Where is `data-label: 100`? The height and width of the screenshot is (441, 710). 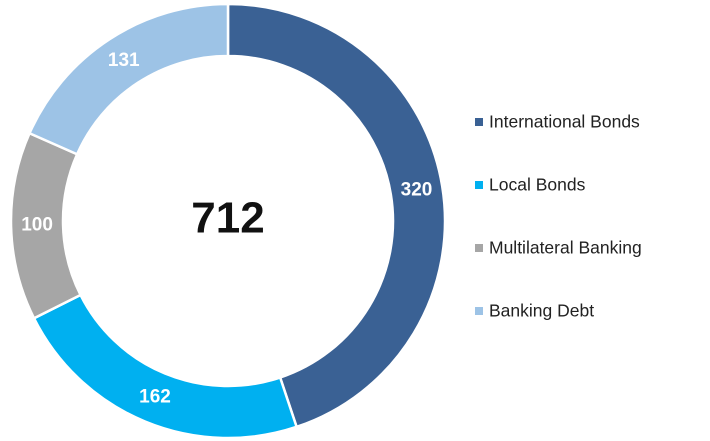 data-label: 100 is located at coordinates (37, 225).